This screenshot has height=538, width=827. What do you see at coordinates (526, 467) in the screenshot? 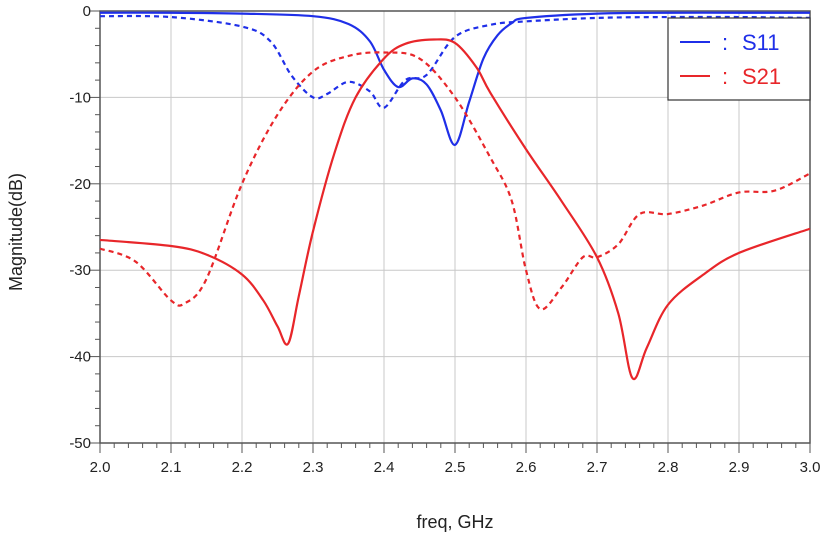
I see `x-tick-label: 2.6` at bounding box center [526, 467].